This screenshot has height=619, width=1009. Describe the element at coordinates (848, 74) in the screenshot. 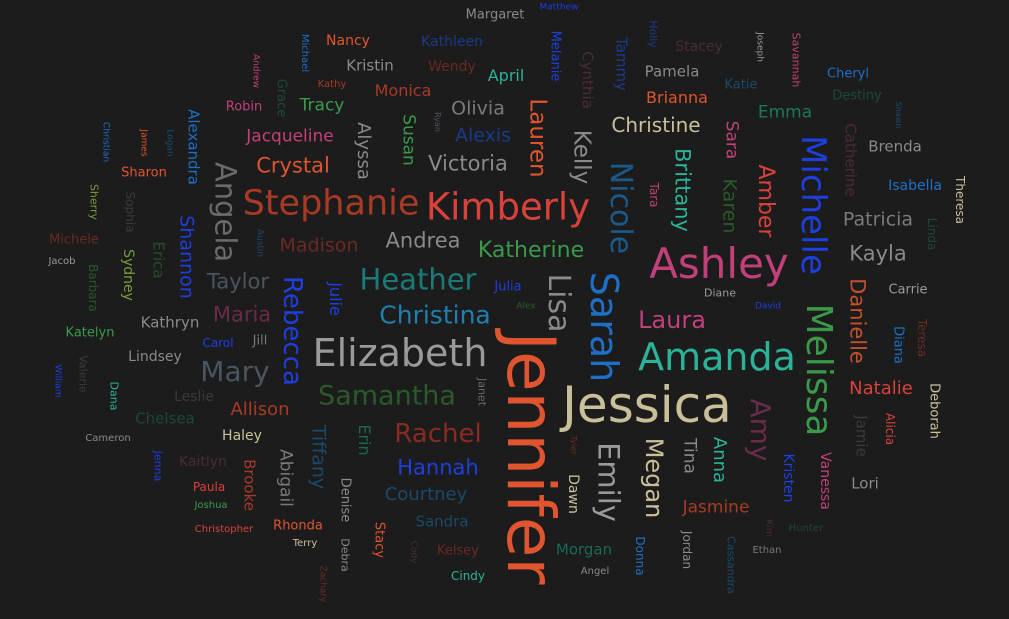

I see `word-cheryl: Cheryl` at that location.